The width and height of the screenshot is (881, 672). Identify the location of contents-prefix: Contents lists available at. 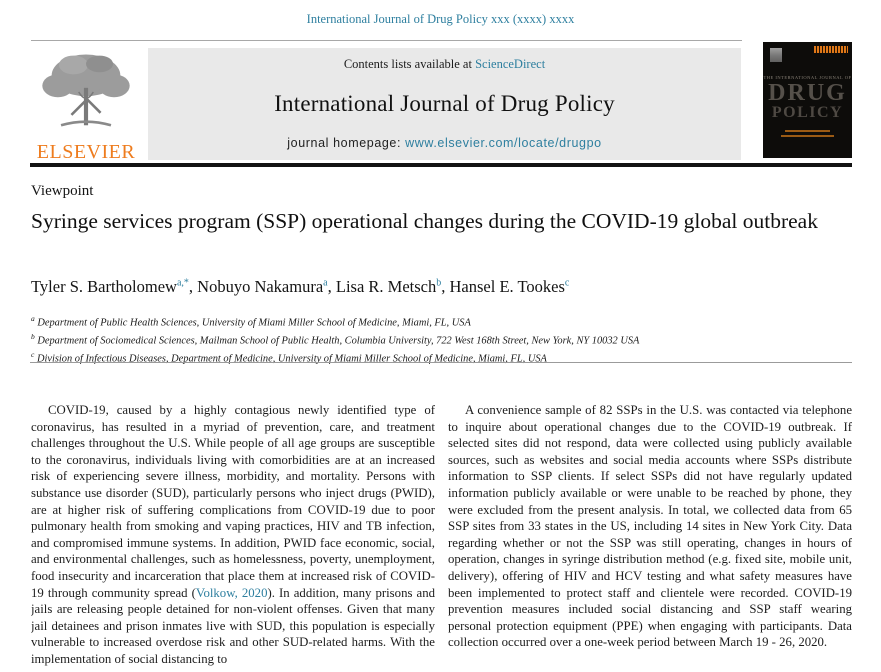
(407, 64).